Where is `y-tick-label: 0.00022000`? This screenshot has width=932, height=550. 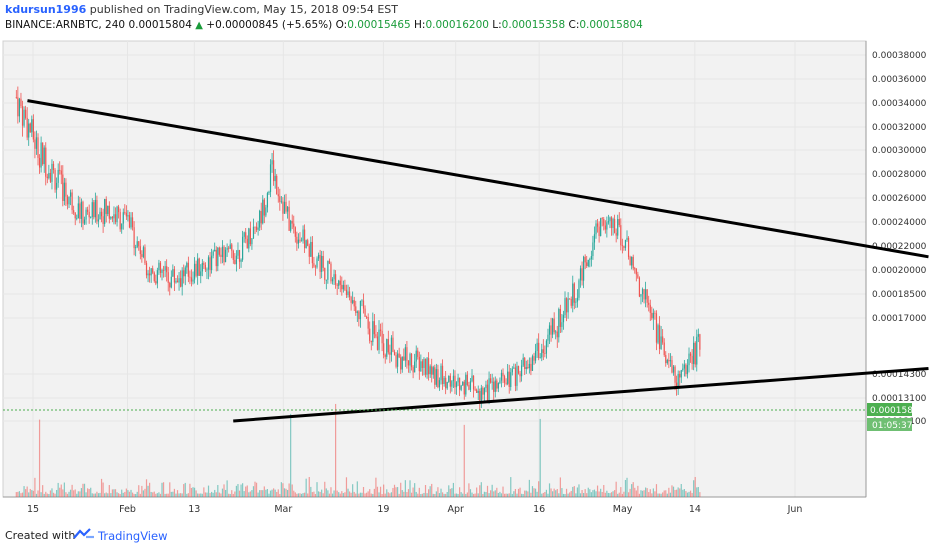 y-tick-label: 0.00022000 is located at coordinates (899, 247).